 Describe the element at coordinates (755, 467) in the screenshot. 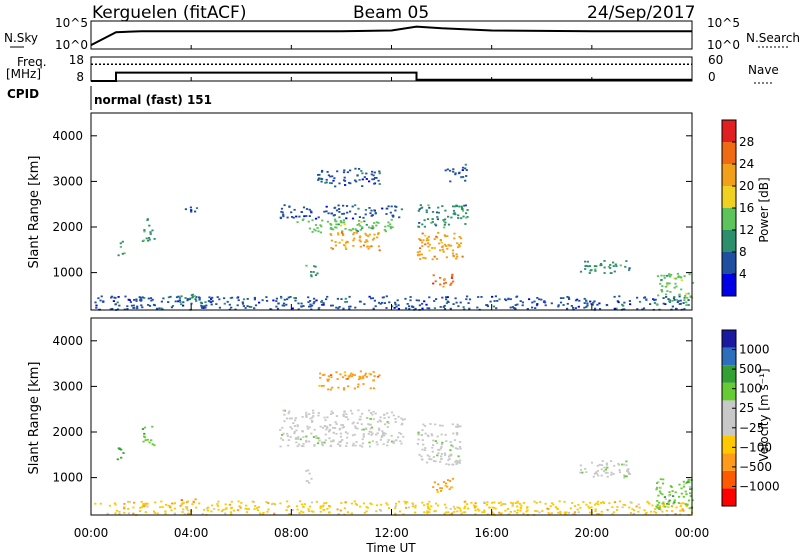

I see `velocity-colorbar-tick-label: −500` at that location.